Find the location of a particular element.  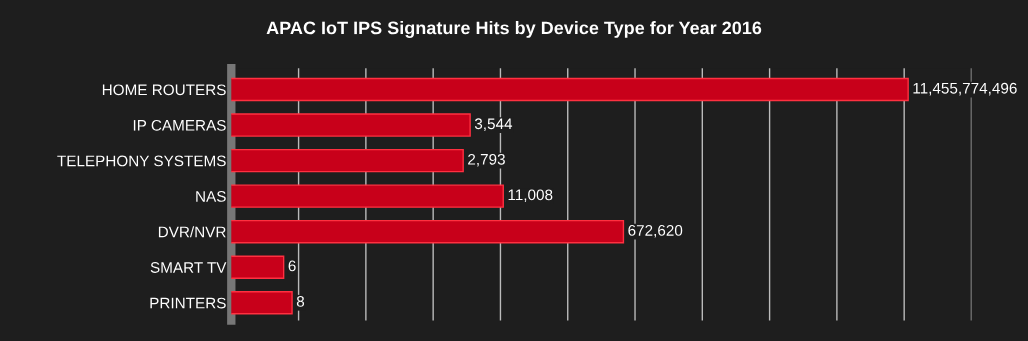

y-tick-label: NAS is located at coordinates (211, 196).